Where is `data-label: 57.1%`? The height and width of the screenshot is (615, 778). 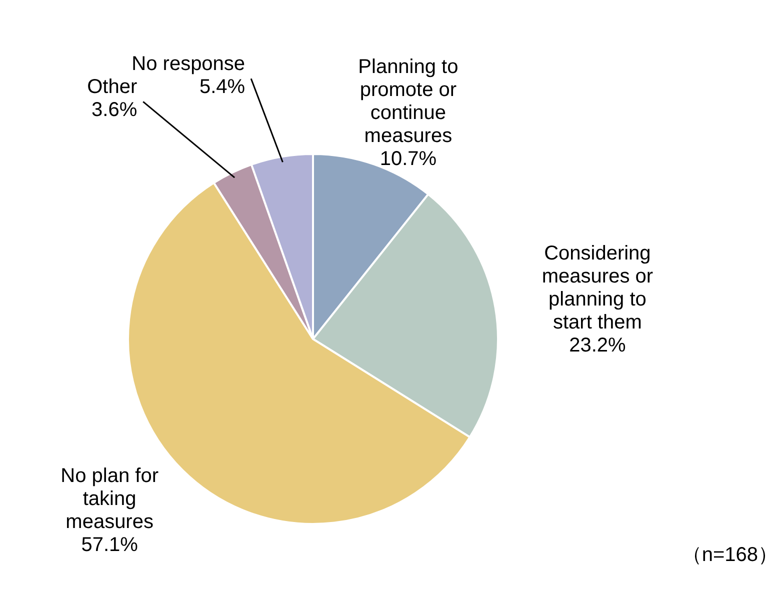 data-label: 57.1% is located at coordinates (109, 545).